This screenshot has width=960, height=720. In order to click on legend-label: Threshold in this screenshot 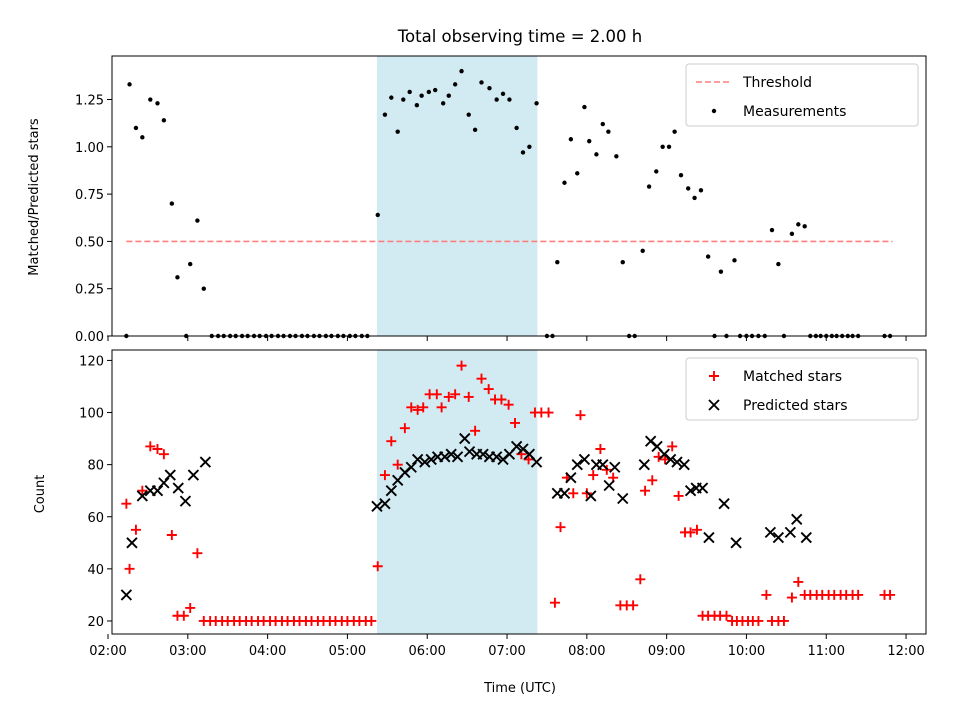, I will do `click(777, 83)`.